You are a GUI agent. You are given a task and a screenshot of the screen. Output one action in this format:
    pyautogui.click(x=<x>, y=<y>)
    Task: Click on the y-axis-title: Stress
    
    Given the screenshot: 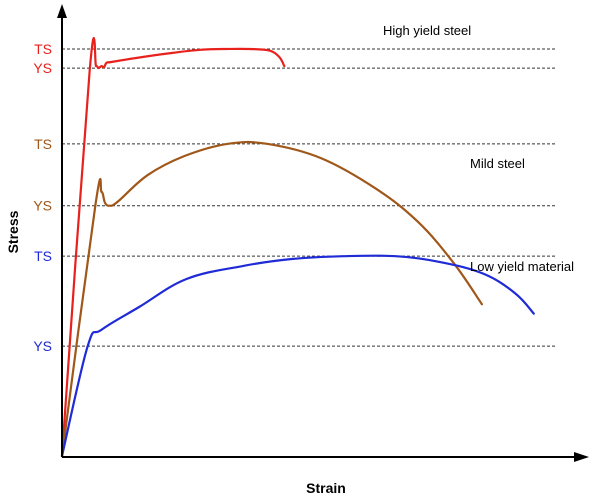 What is the action you would take?
    pyautogui.click(x=13, y=231)
    